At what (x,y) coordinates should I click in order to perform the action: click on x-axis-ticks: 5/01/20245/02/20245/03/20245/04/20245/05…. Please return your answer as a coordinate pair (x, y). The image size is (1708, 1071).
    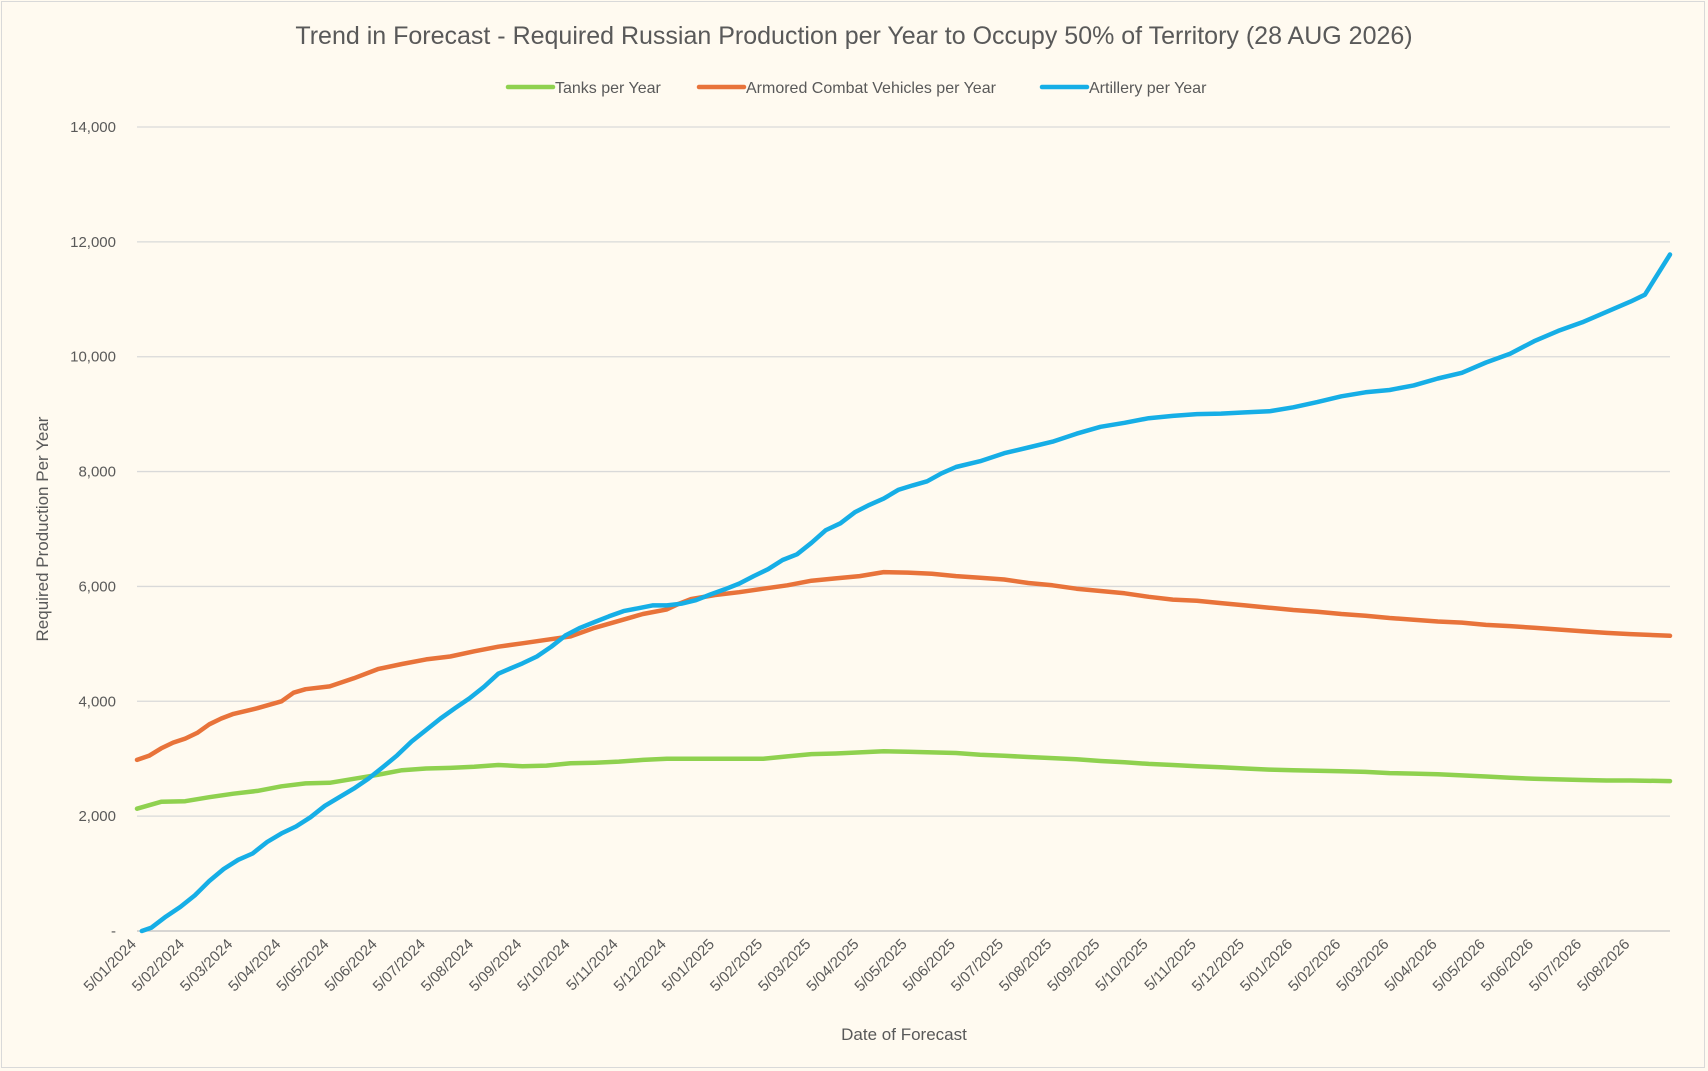
    Looking at the image, I should click on (857, 965).